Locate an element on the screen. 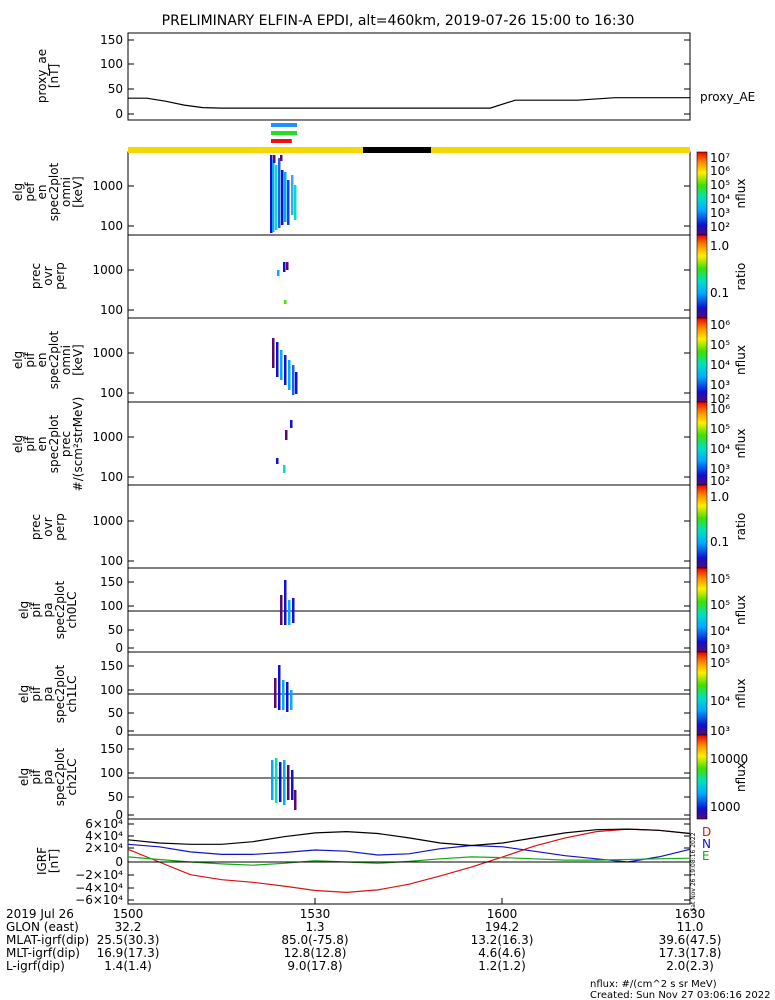 The width and height of the screenshot is (775, 1000). row-value: 11.0 is located at coordinates (690, 927).